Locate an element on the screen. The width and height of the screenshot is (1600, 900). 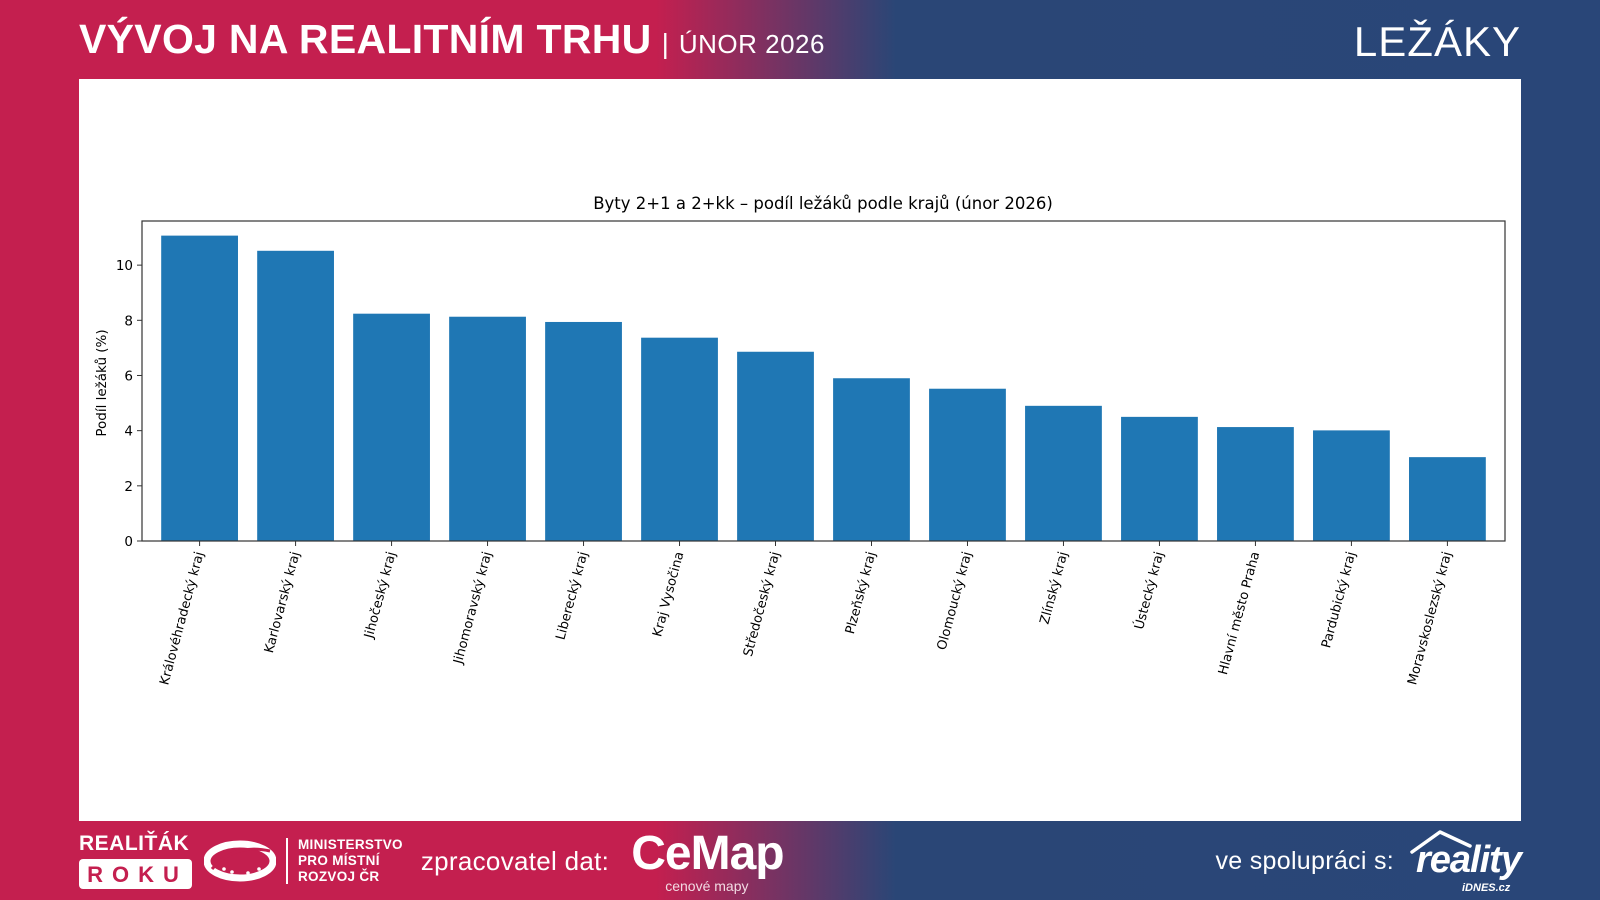
x-tick-label: Středočeský kraj is located at coordinates (762, 604).